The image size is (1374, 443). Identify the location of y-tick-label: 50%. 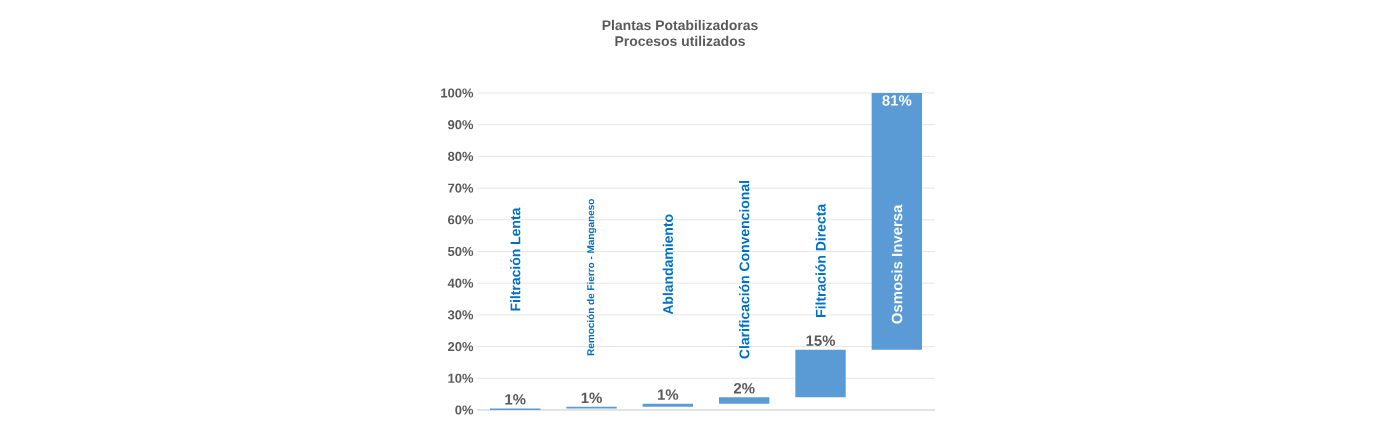
(460, 251).